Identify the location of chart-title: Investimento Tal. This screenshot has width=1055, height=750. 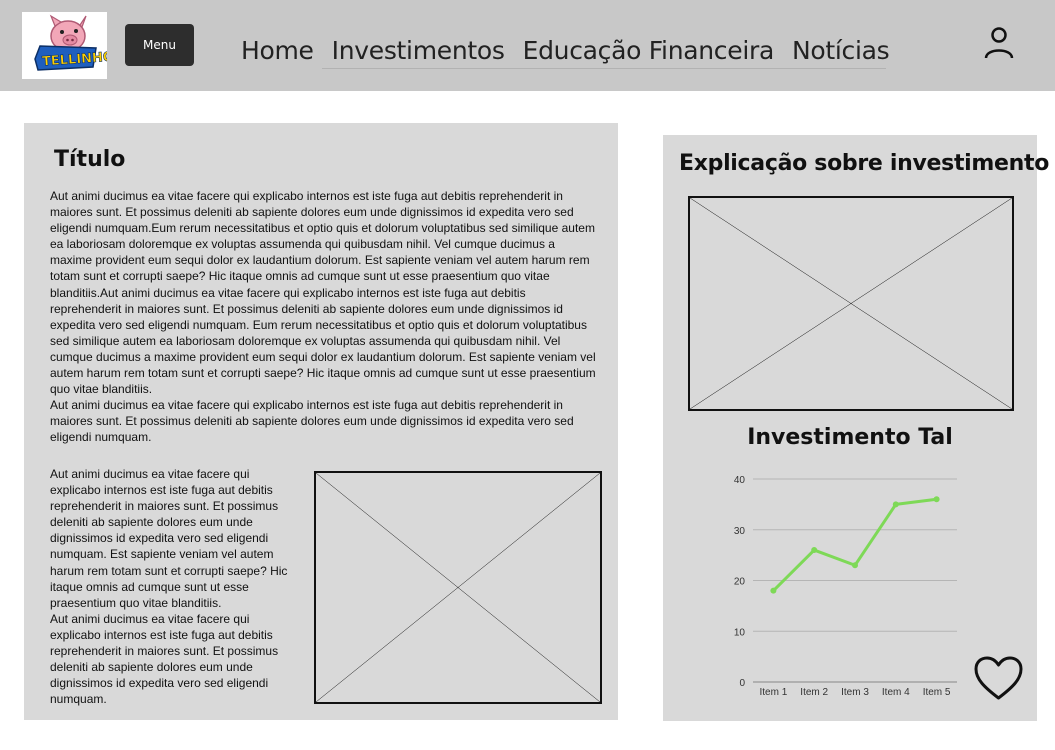
(850, 437).